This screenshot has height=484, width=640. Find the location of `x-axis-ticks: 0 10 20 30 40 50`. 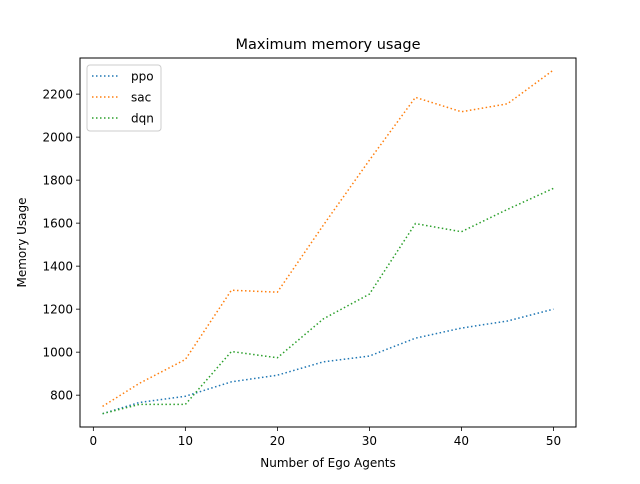

x-axis-ticks: 0 10 20 30 40 50 is located at coordinates (325, 437).